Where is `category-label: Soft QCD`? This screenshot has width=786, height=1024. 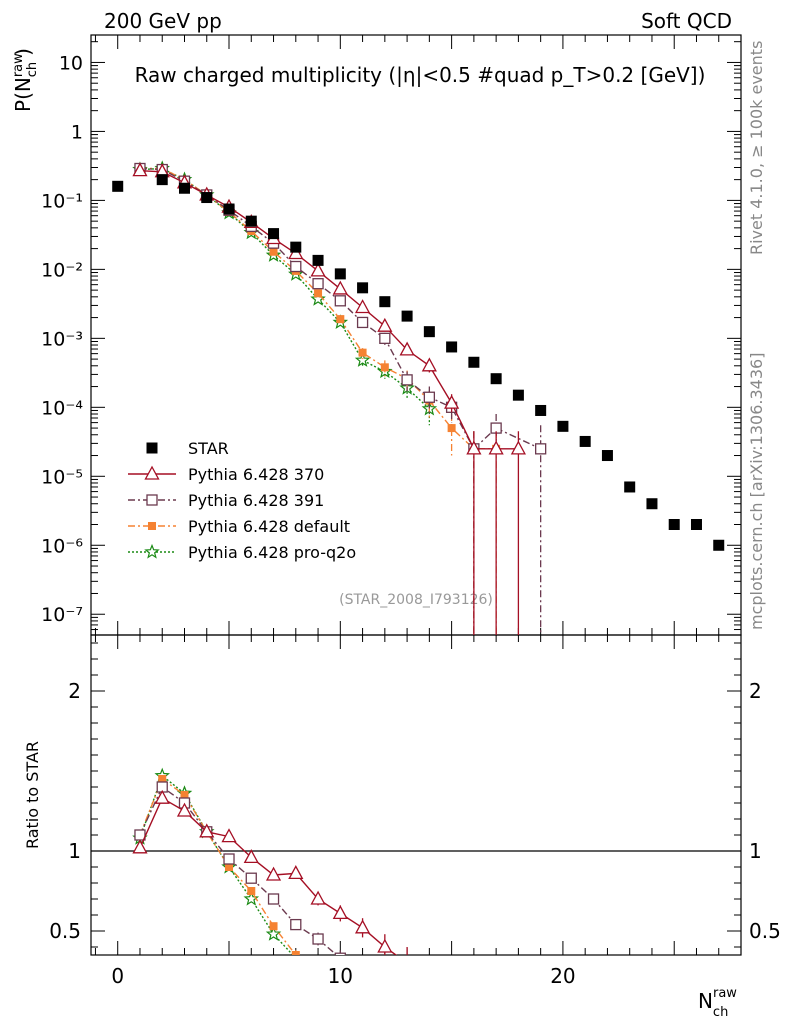 category-label: Soft QCD is located at coordinates (686, 21).